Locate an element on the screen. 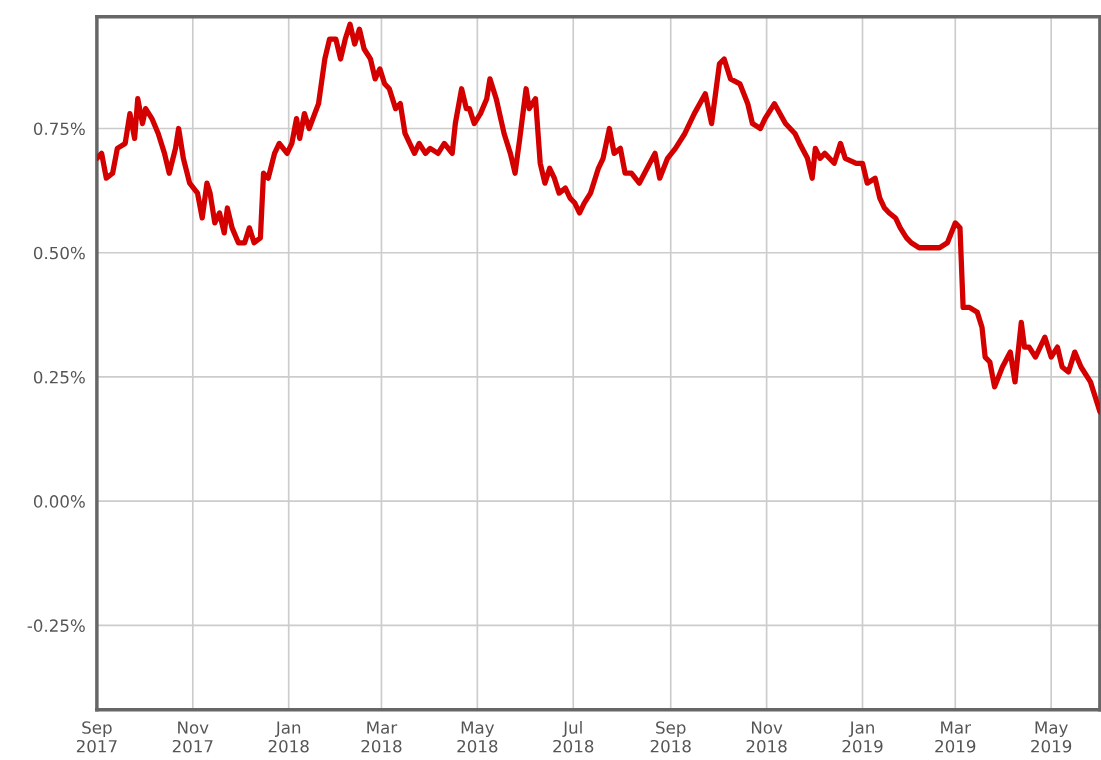  y-tick-label: -0.25% is located at coordinates (56, 625).